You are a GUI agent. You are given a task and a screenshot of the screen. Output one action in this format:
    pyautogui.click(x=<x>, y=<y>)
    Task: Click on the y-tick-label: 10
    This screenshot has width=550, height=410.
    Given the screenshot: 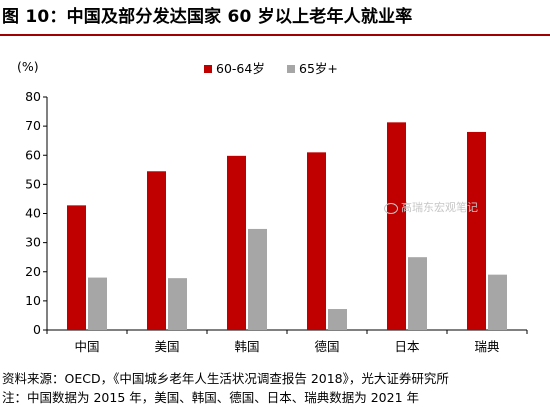 What is the action you would take?
    pyautogui.click(x=33, y=300)
    